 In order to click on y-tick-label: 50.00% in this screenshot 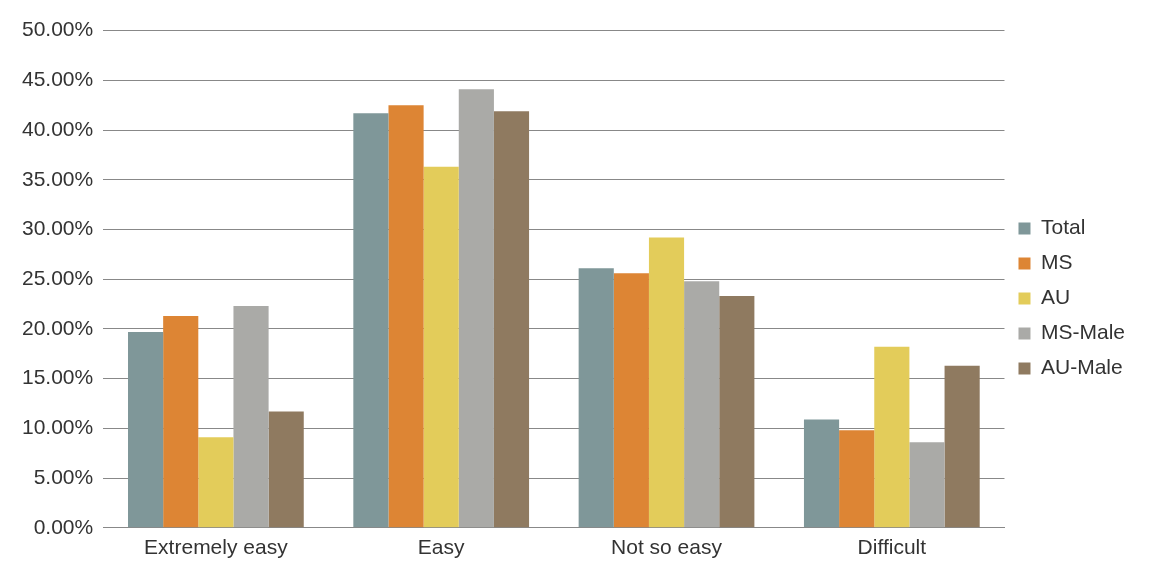, I will do `click(57, 29)`.